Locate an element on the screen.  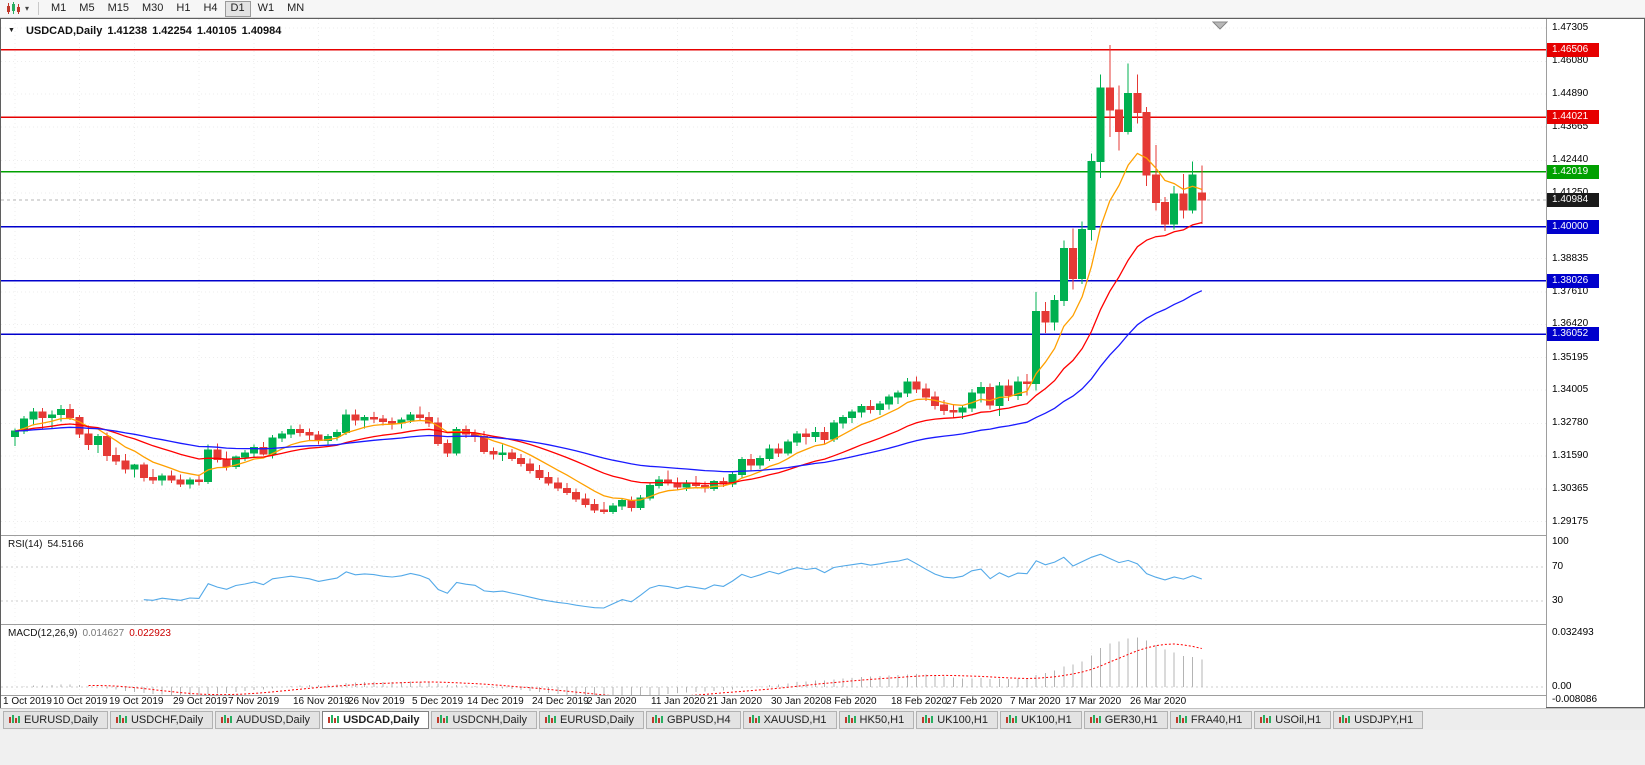
rsi-panel-canvas is located at coordinates (773, 580).